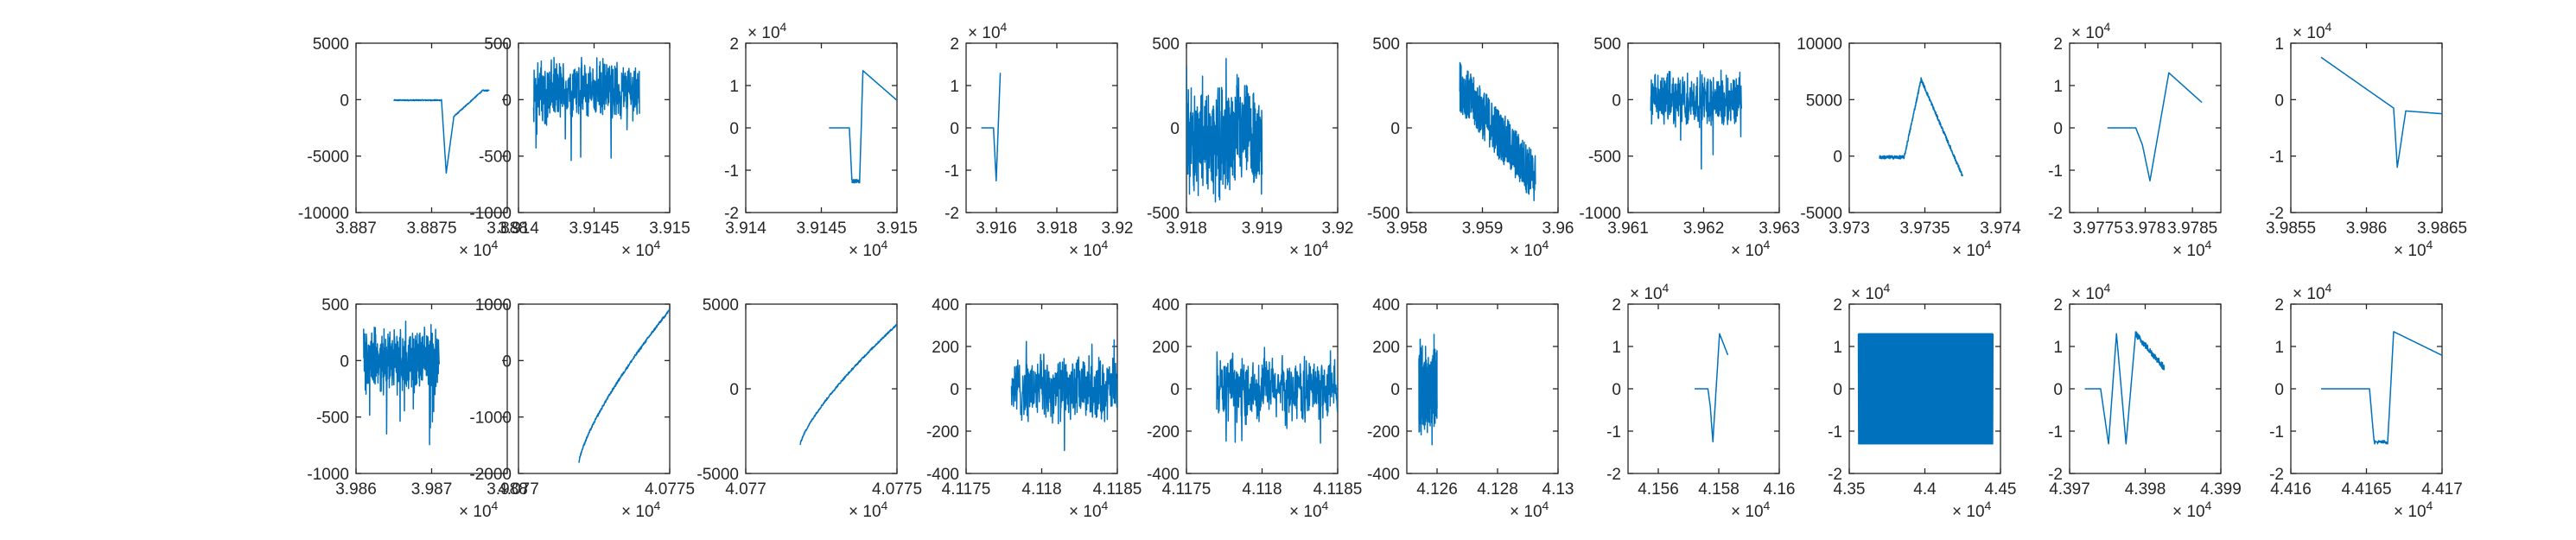 The width and height of the screenshot is (2576, 540). Describe the element at coordinates (594, 228) in the screenshot. I see `x-tick-label: 3.9145` at that location.